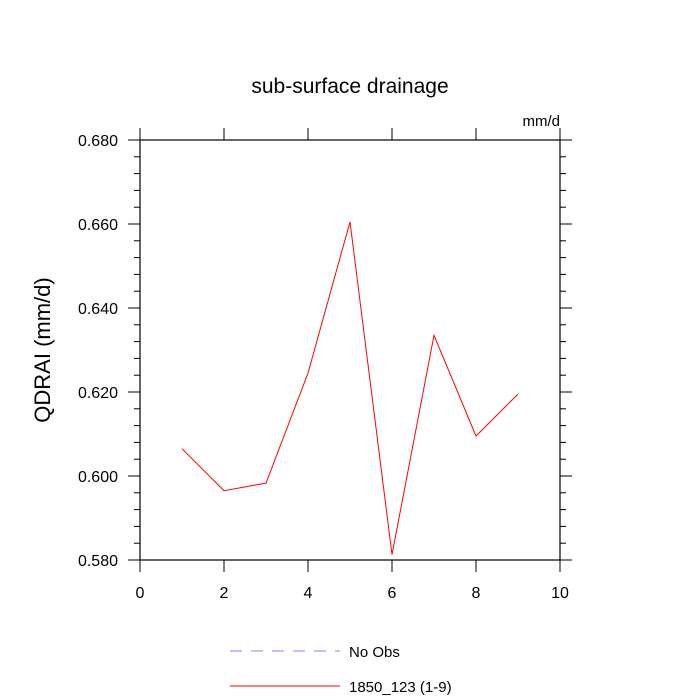 The height and width of the screenshot is (700, 700). What do you see at coordinates (140, 593) in the screenshot?
I see `x-tick-label: 0` at bounding box center [140, 593].